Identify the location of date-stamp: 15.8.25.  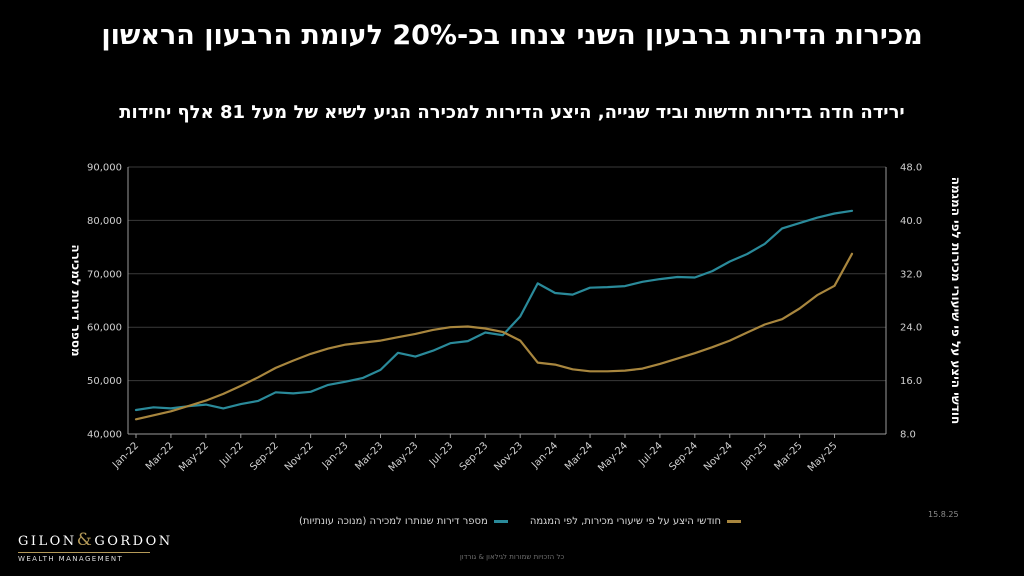
(943, 514).